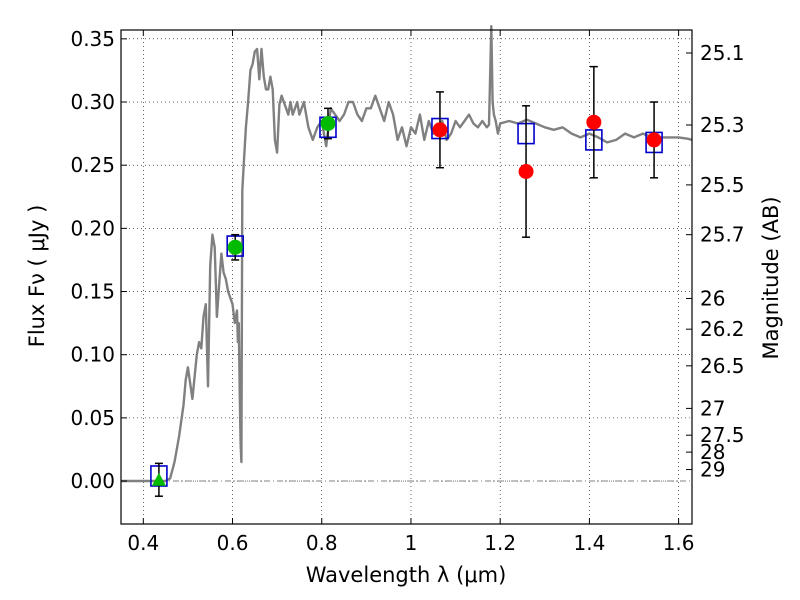  What do you see at coordinates (92, 165) in the screenshot?
I see `y-tick-label-5: 0.25` at bounding box center [92, 165].